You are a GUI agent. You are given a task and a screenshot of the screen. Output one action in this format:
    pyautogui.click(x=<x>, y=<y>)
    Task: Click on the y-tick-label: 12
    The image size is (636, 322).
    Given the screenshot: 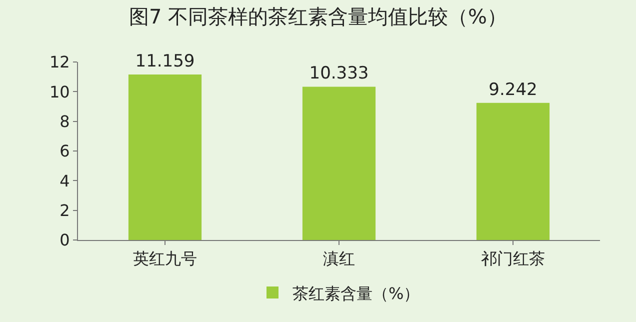 What is the action you would take?
    pyautogui.click(x=59, y=62)
    